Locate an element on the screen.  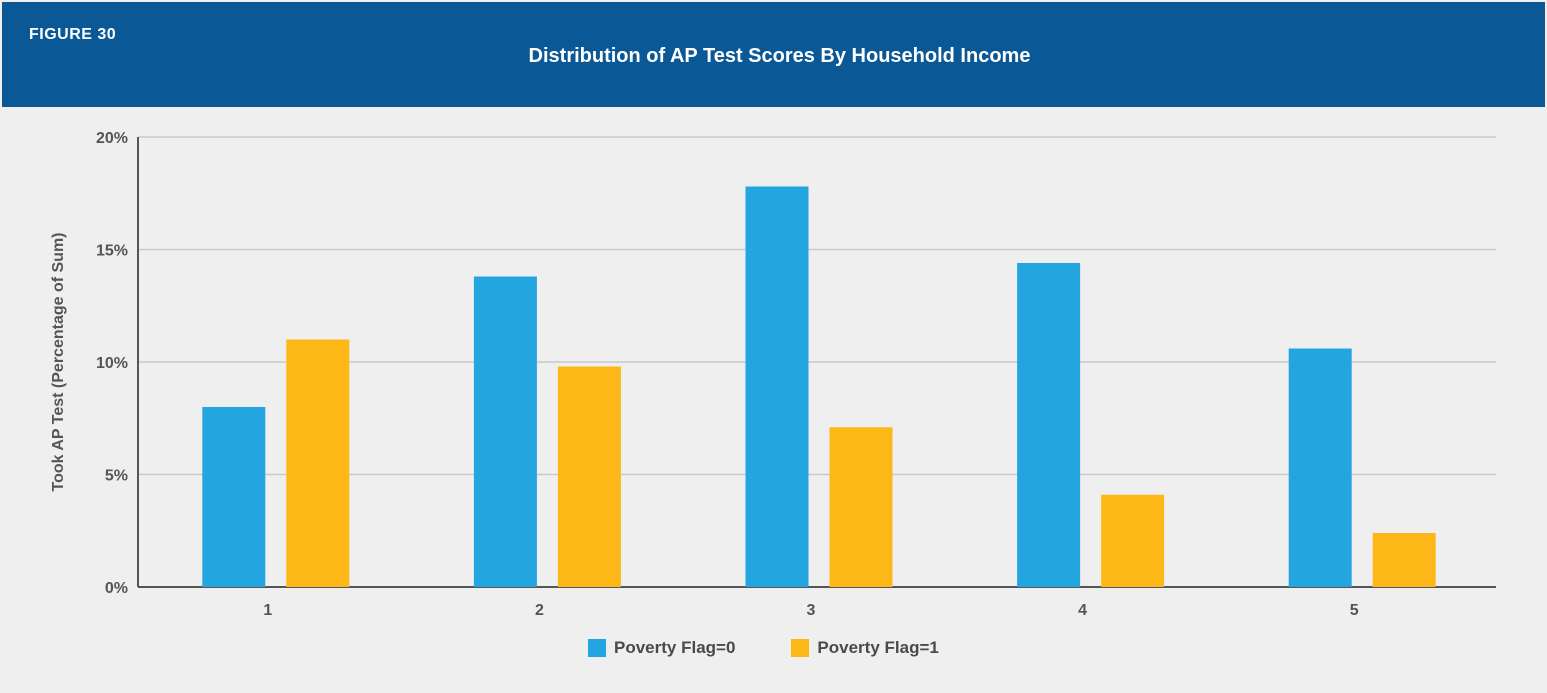
x-tick-label: 5 is located at coordinates (1354, 610).